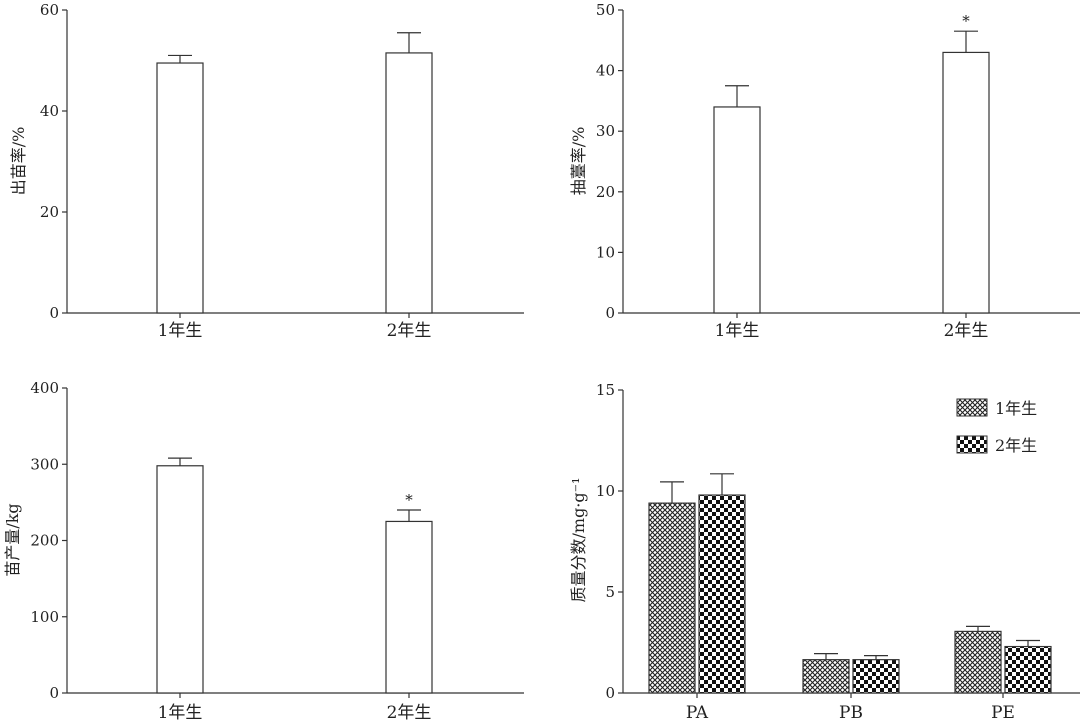 The height and width of the screenshot is (725, 1080). Describe the element at coordinates (18, 161) in the screenshot. I see `y-axis-title: 出苗率/%` at that location.